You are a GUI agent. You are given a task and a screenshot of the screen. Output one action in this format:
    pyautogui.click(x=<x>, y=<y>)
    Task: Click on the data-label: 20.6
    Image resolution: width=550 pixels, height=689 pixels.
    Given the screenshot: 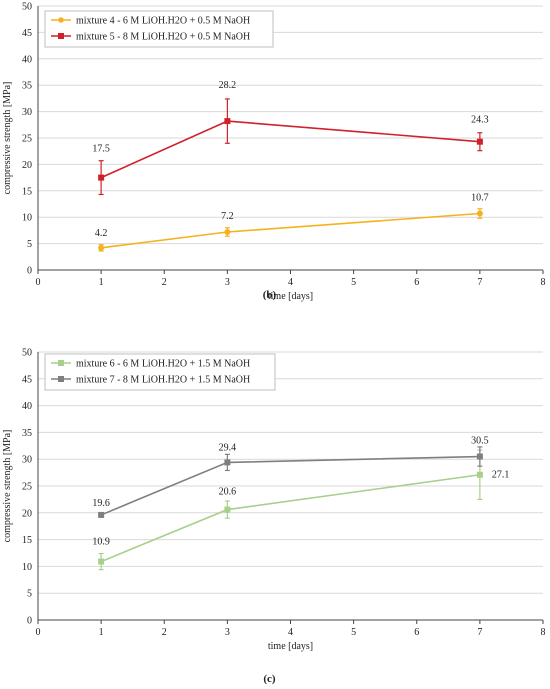 What is the action you would take?
    pyautogui.click(x=228, y=492)
    